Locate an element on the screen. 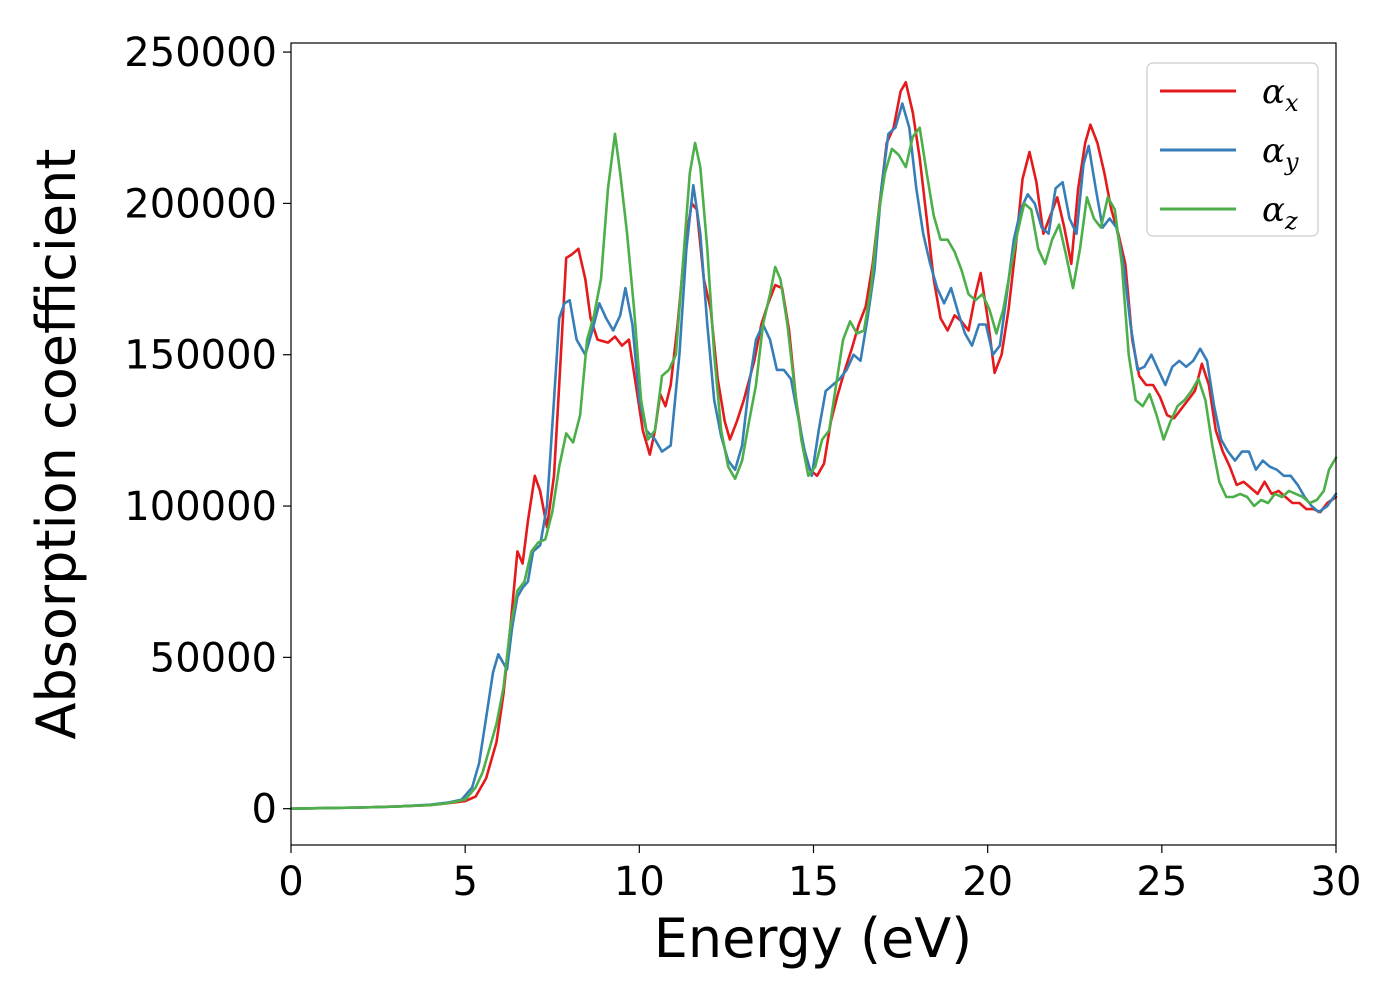 This screenshot has width=1400, height=1000. x-tick-label: 25 is located at coordinates (1161, 882).